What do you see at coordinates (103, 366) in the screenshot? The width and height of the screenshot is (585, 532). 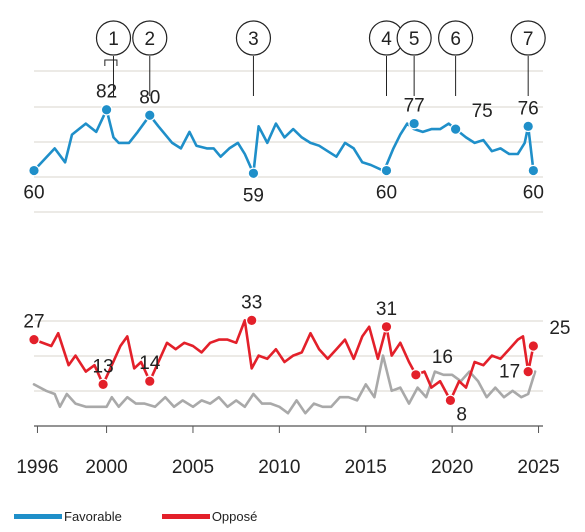 I see `data-label-opposed-1: 13` at bounding box center [103, 366].